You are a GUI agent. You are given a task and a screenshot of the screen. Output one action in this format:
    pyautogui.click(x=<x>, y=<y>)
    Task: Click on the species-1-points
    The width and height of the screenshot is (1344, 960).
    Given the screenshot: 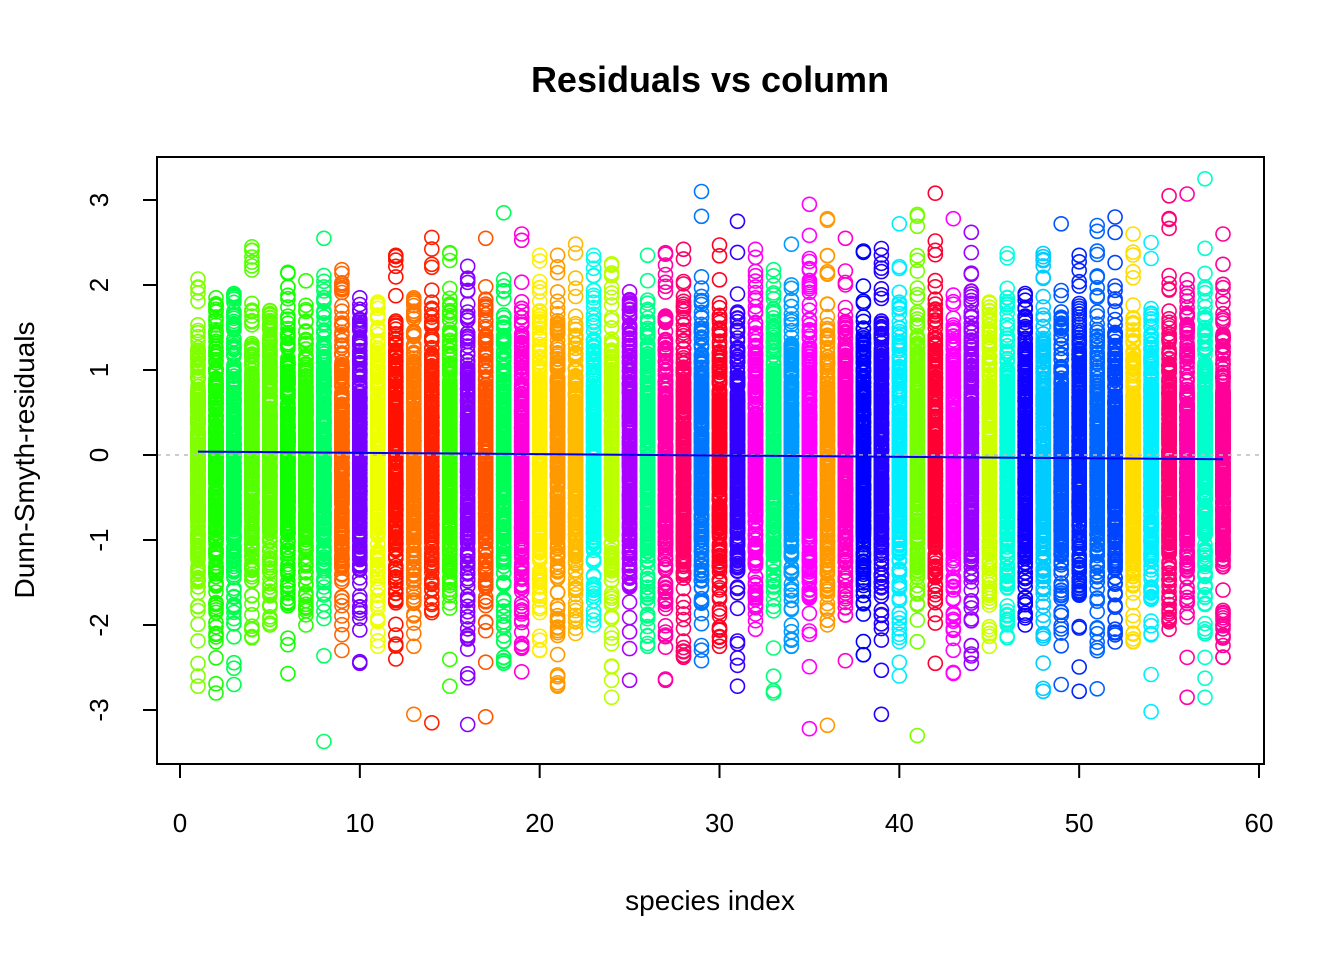 What is the action you would take?
    pyautogui.click(x=198, y=482)
    